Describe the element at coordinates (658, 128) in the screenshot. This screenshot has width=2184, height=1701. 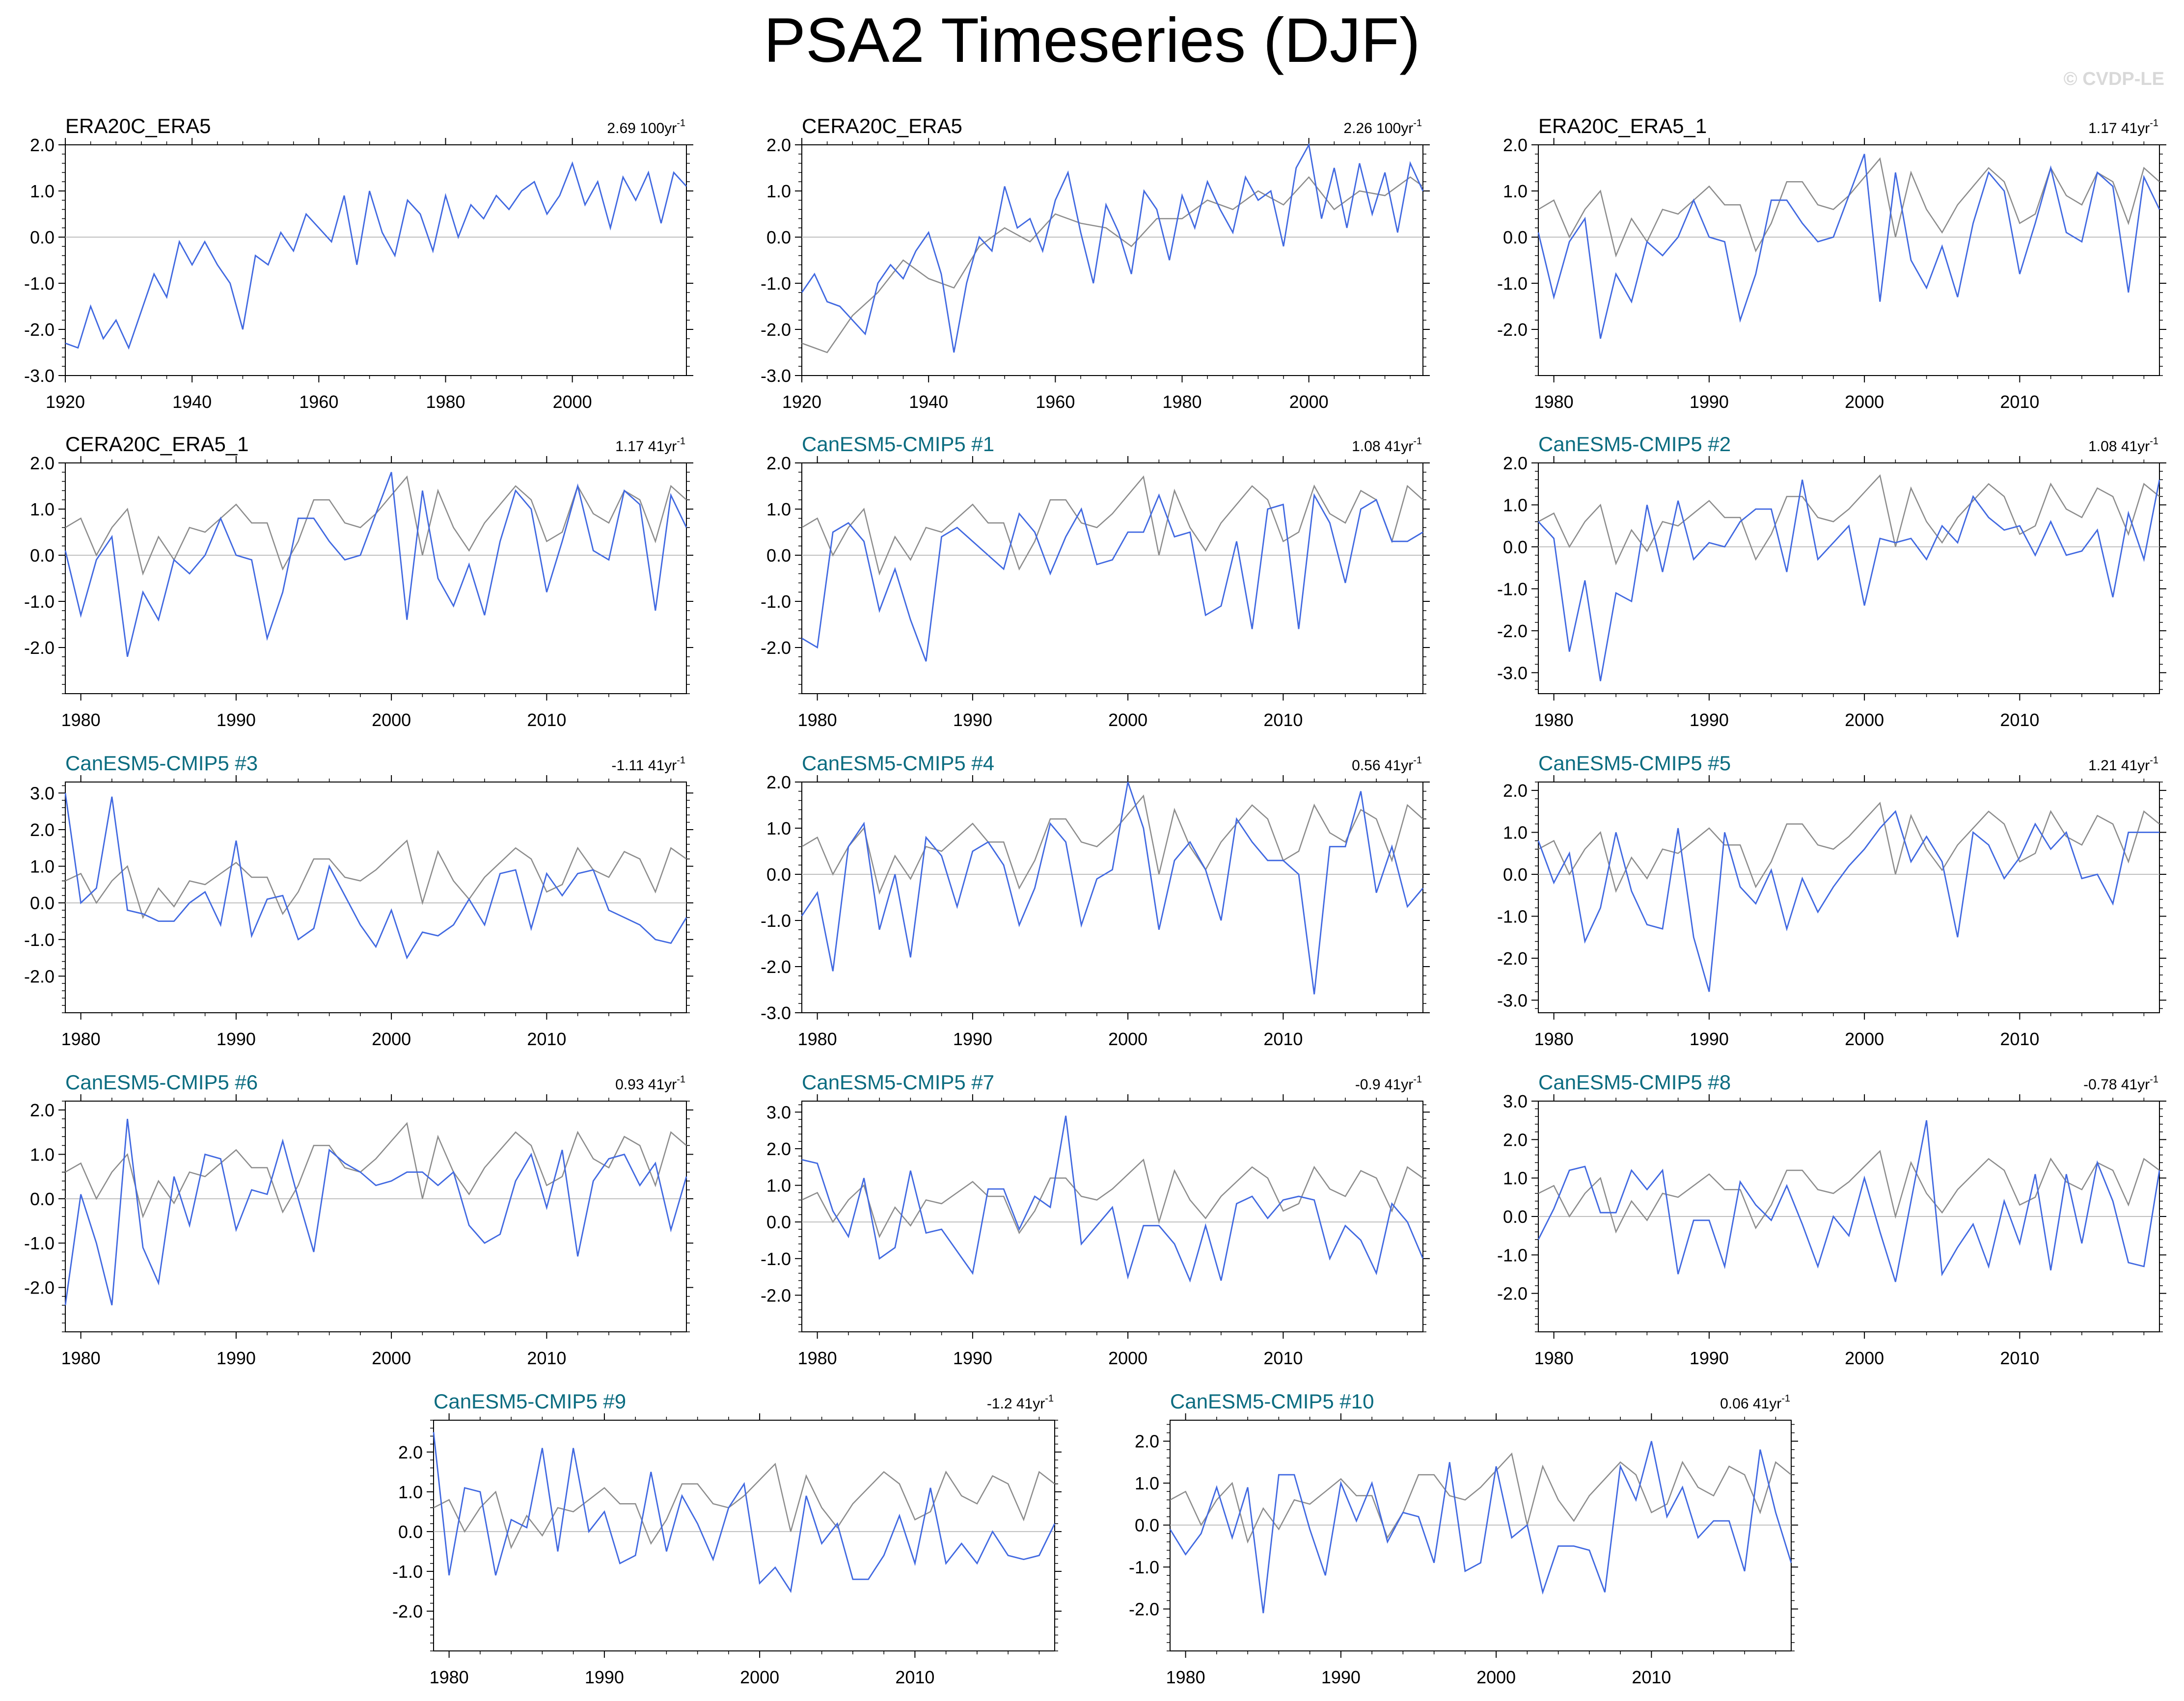
I see `trend-unit: 100yr` at that location.